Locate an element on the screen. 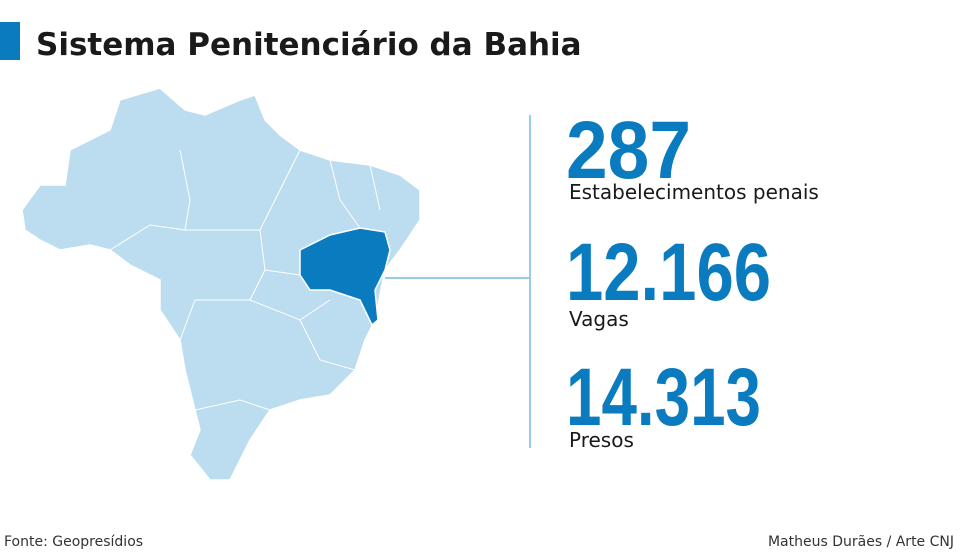 Image resolution: width=960 pixels, height=555 pixels. stat-label: Vagas is located at coordinates (599, 319).